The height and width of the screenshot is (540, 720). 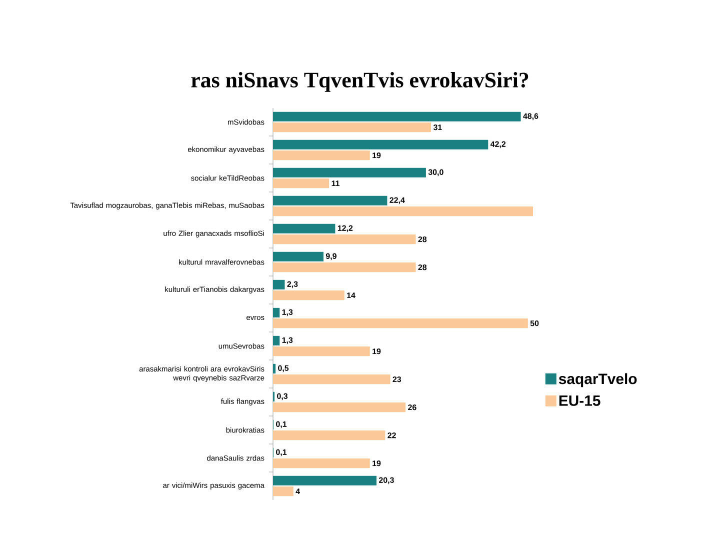 I want to click on chart-title: ras niSnavs TqvenTvis evrokavSiri?, so click(x=359, y=82).